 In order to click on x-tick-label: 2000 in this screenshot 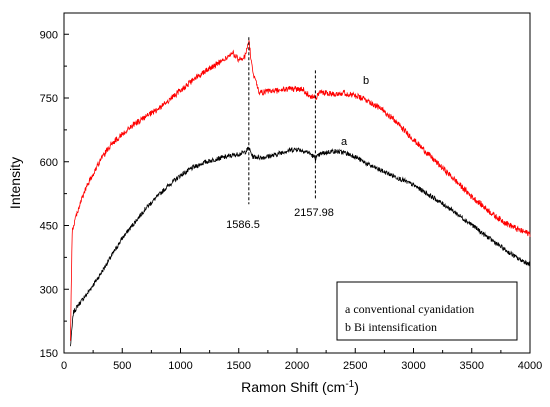, I will do `click(297, 366)`.